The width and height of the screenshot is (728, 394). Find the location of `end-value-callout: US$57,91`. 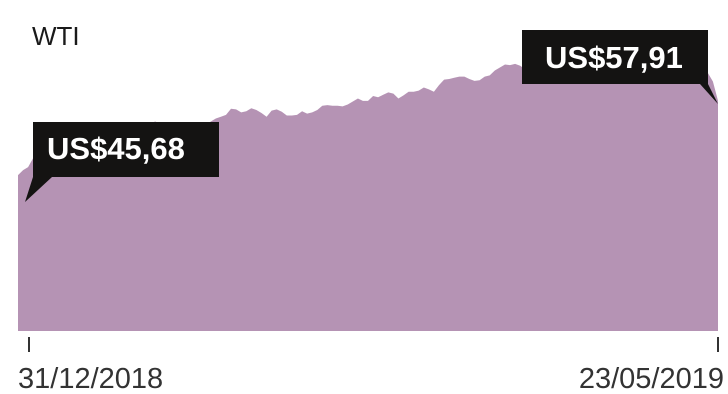

end-value-callout: US$57,91 is located at coordinates (620, 67).